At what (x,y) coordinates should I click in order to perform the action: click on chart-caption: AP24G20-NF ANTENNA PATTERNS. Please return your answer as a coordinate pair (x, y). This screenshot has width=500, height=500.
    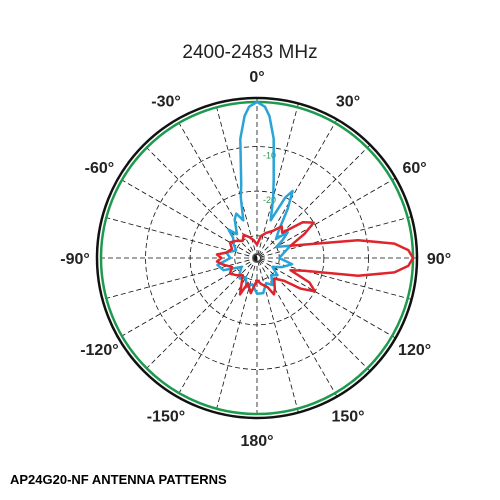
    Looking at the image, I should click on (118, 479).